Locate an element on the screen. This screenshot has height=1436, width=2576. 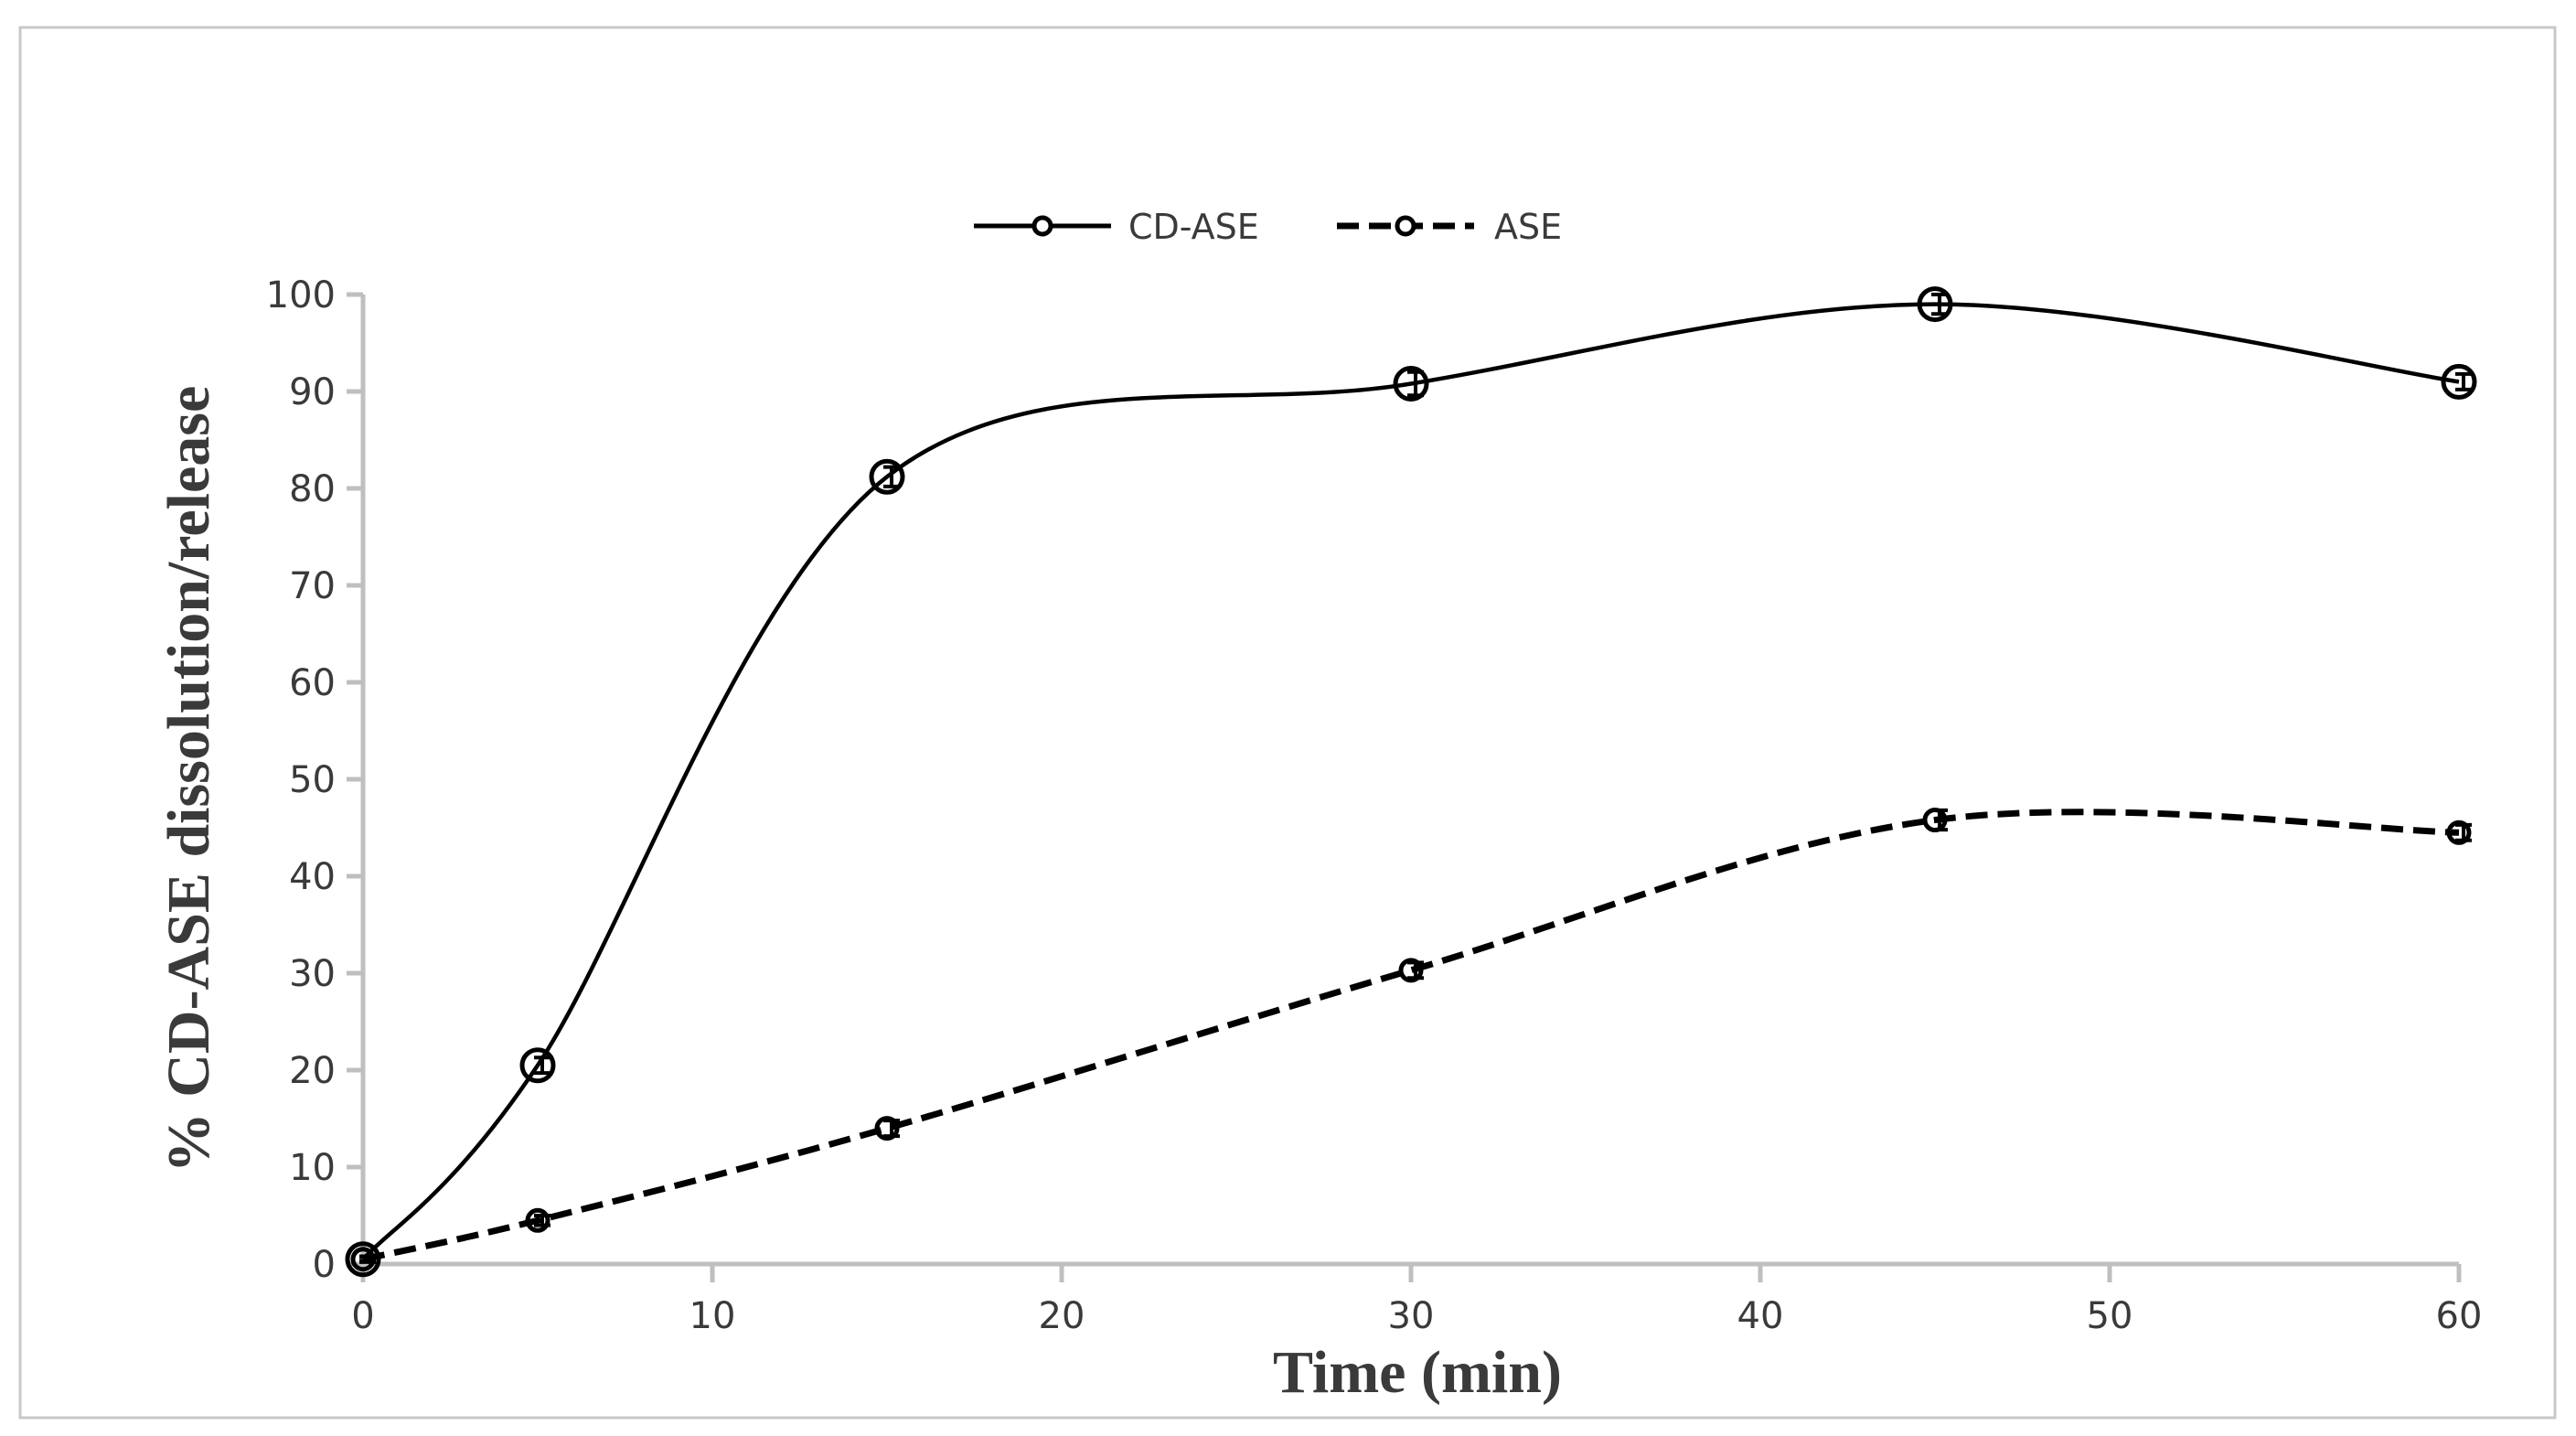
y-tick-label: 70 is located at coordinates (312, 586).